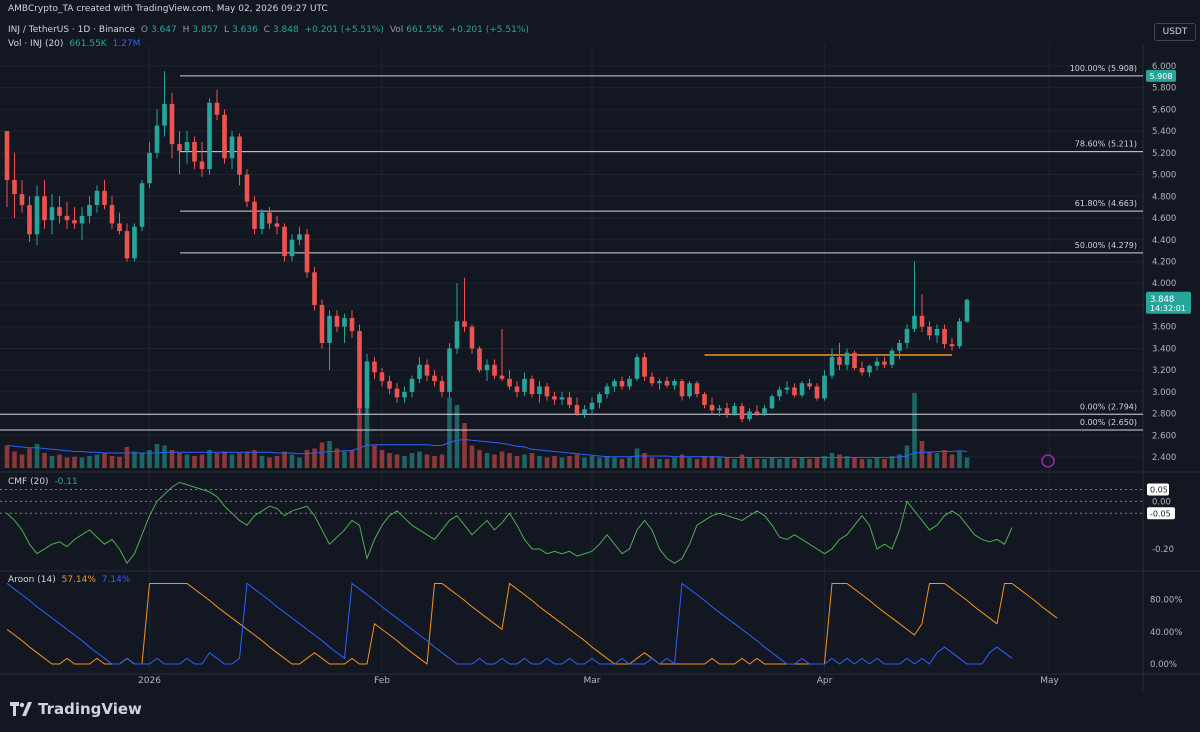  Describe the element at coordinates (75, 44) in the screenshot. I see `volume-legend: Vol · INJ (20) 661.55K 1.27M` at that location.